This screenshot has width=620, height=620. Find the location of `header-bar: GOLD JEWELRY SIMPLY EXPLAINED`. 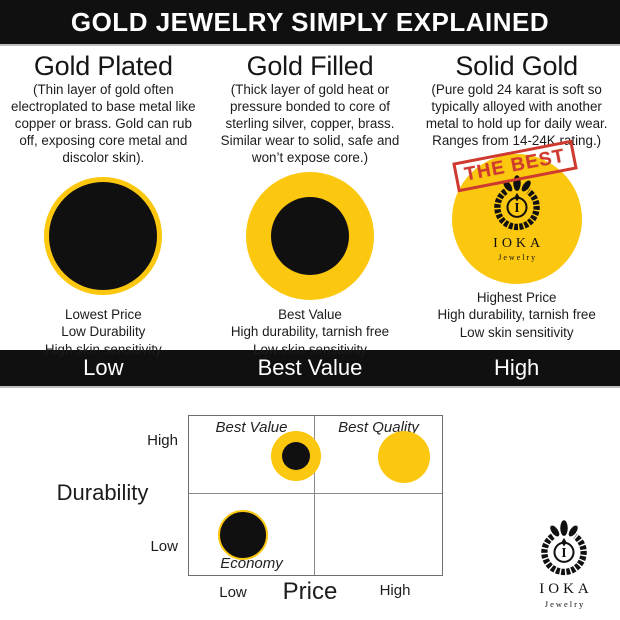

header-bar: GOLD JEWELRY SIMPLY EXPLAINED is located at coordinates (310, 23).